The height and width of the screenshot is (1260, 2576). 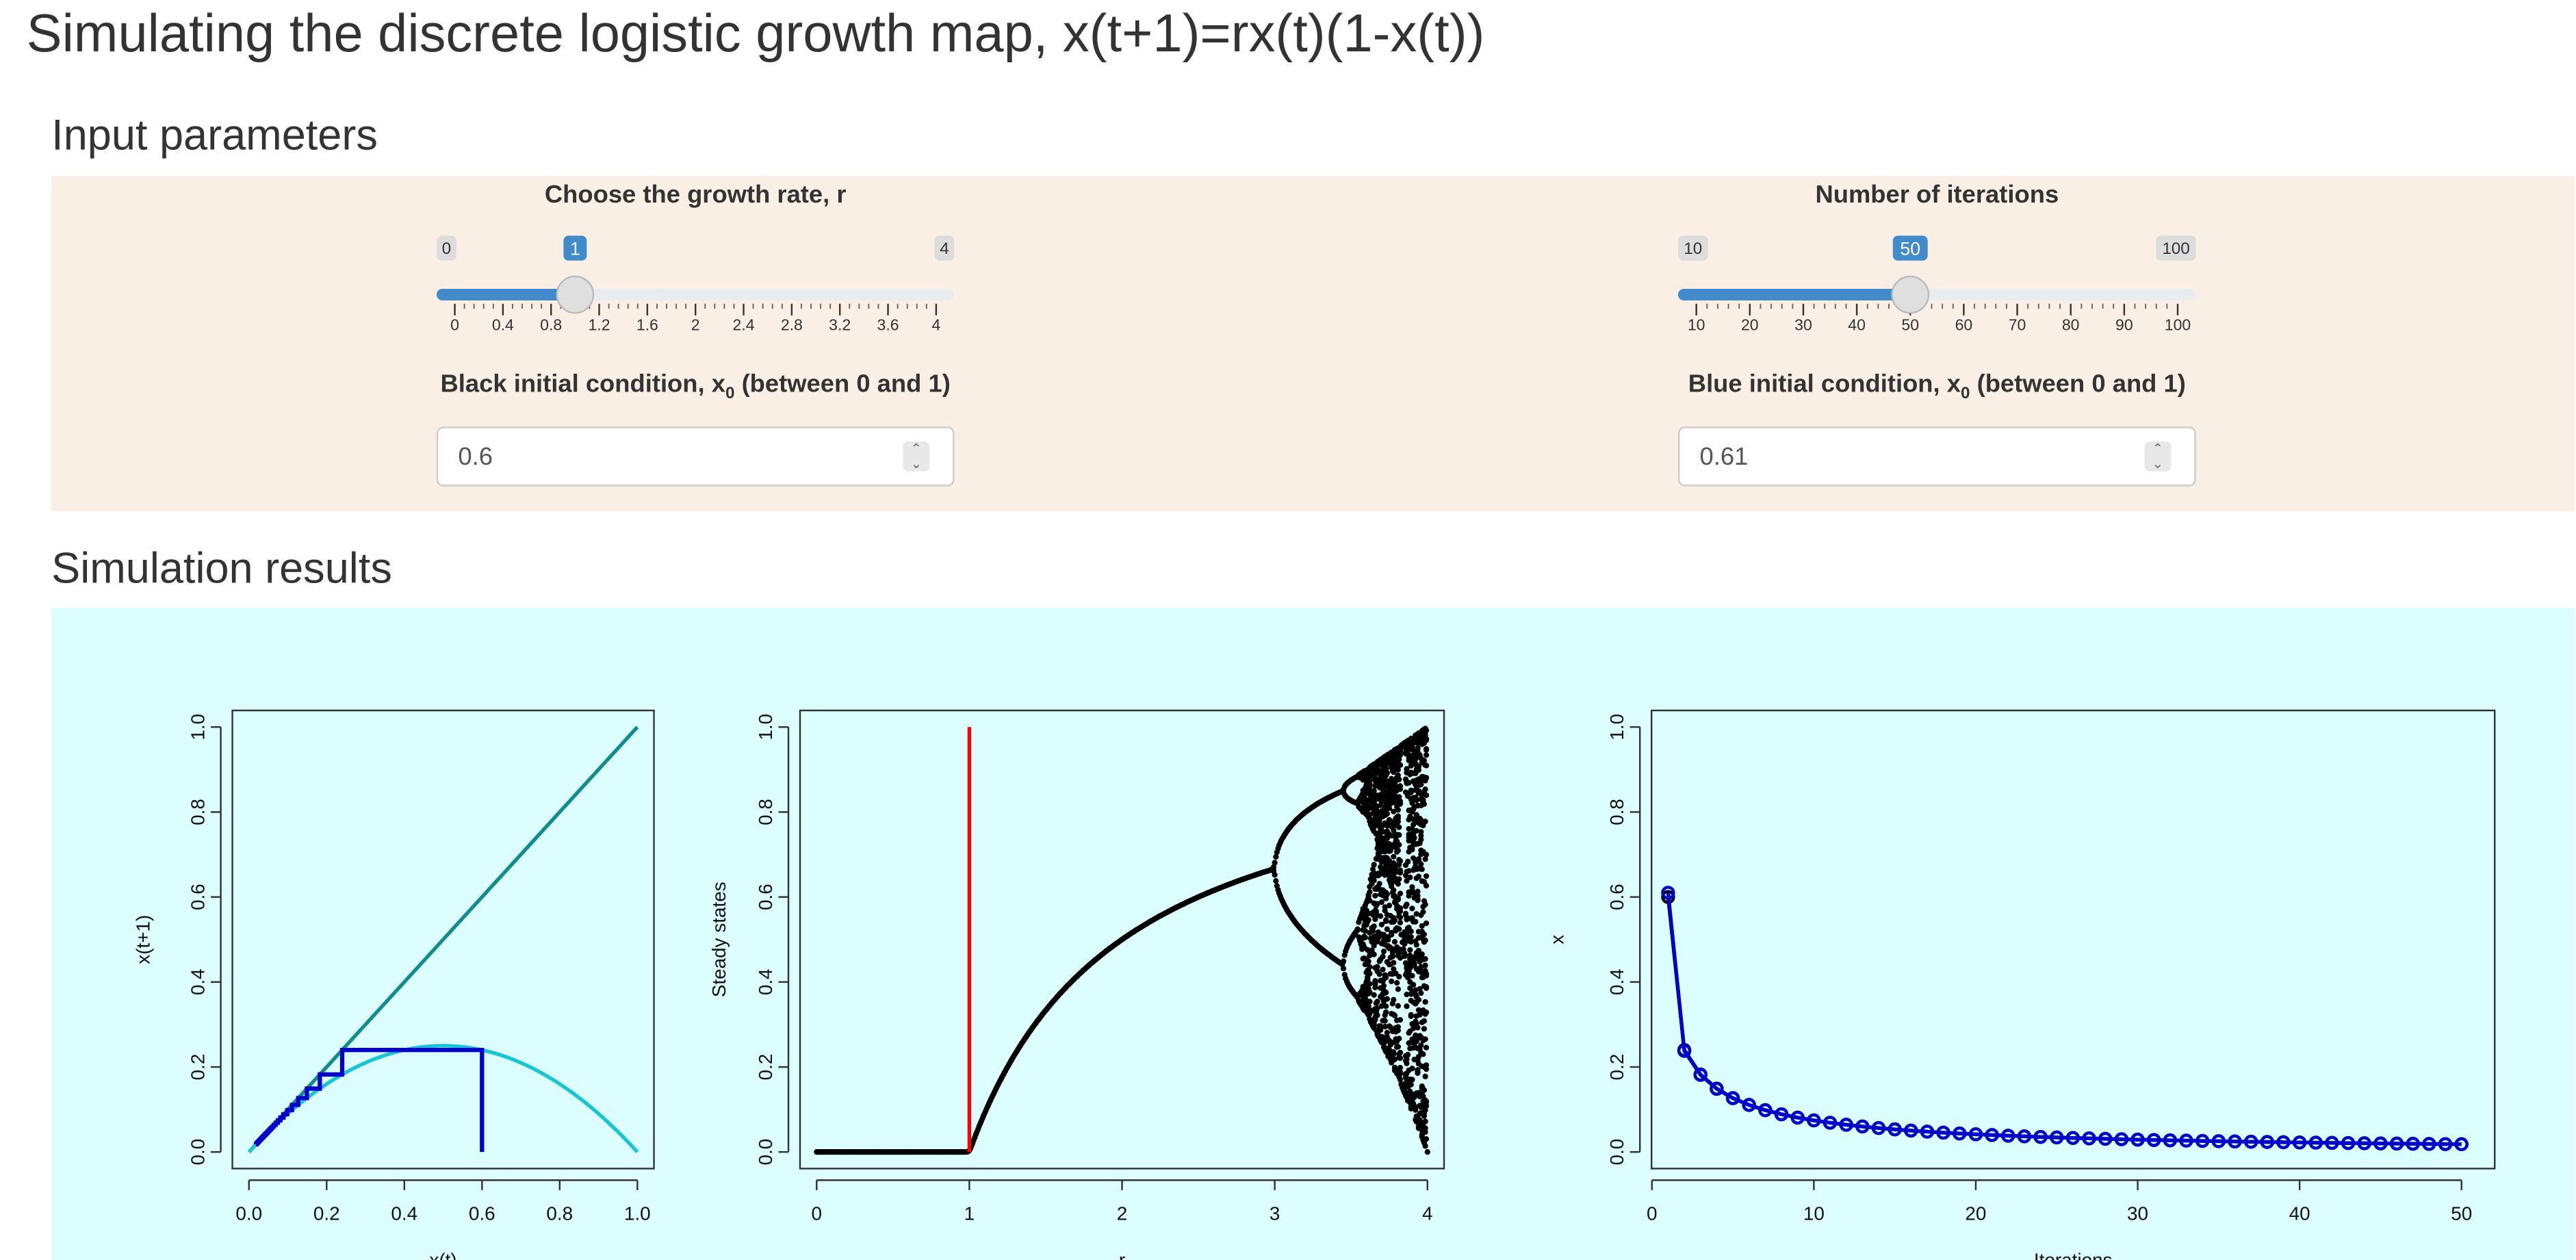 I want to click on bifurcation-chart-x-tick-label: 3, so click(x=1275, y=1213).